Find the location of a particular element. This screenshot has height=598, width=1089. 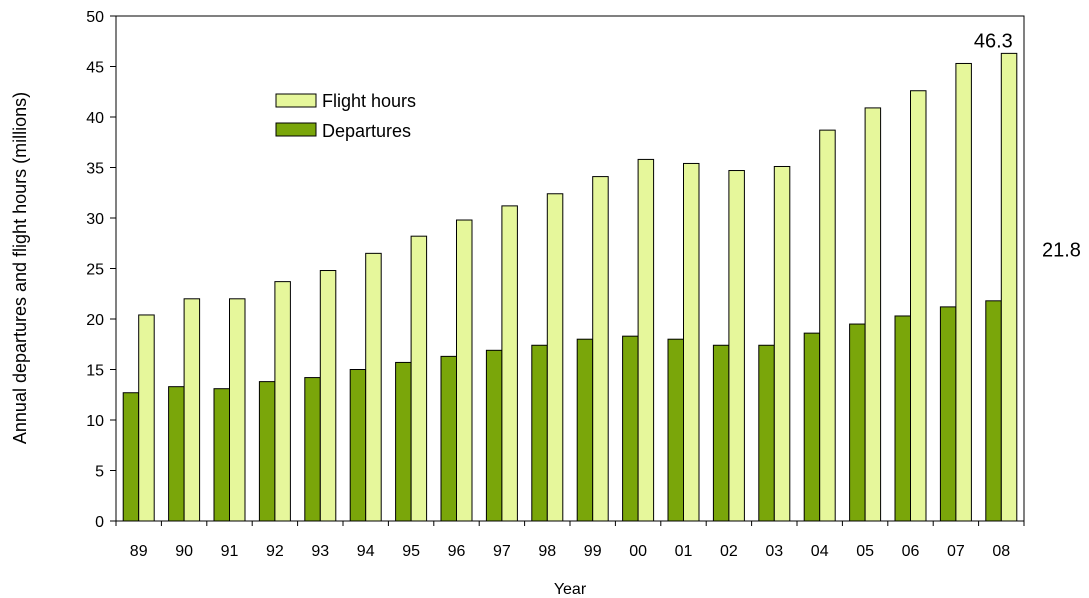

x-axis: 89 90 91 92 93 94 95 96 97 98 99 00 01 02 03 04 05 06 07 08 is located at coordinates (570, 540).